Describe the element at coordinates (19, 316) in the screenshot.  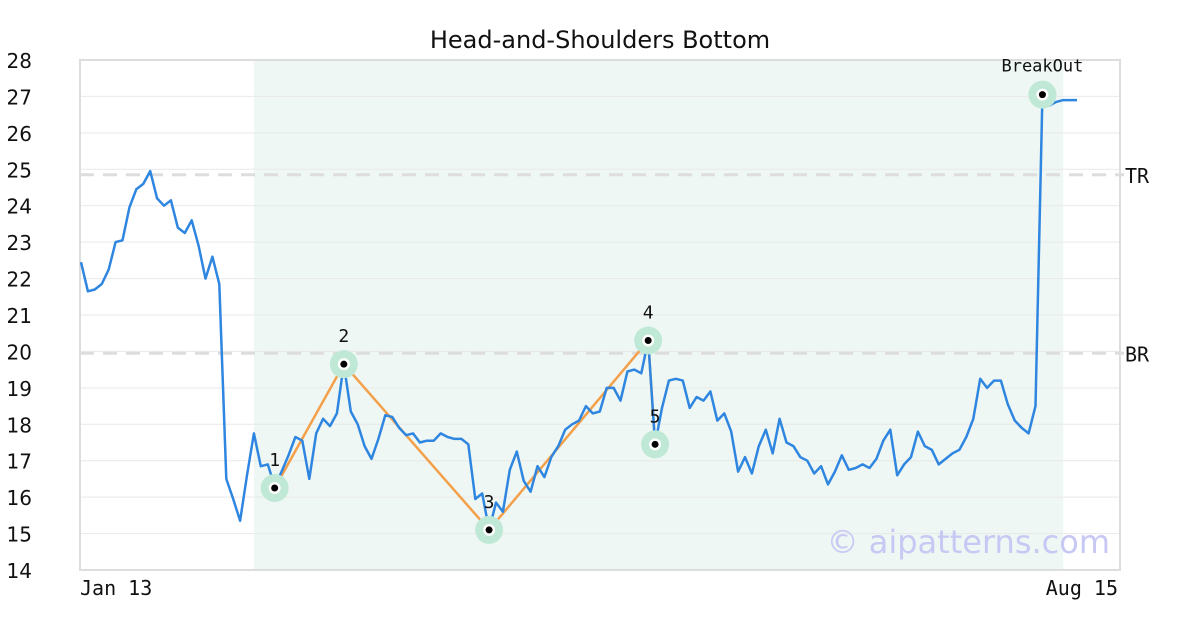
I see `y-tick-label: 21` at that location.